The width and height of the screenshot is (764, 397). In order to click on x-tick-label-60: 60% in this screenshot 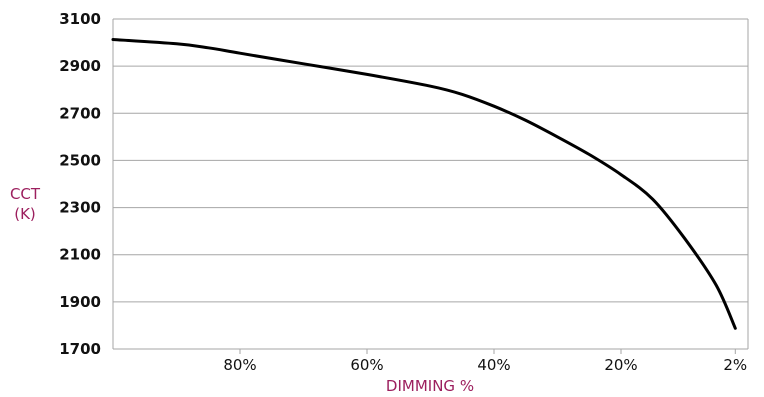, I will do `click(366, 365)`.